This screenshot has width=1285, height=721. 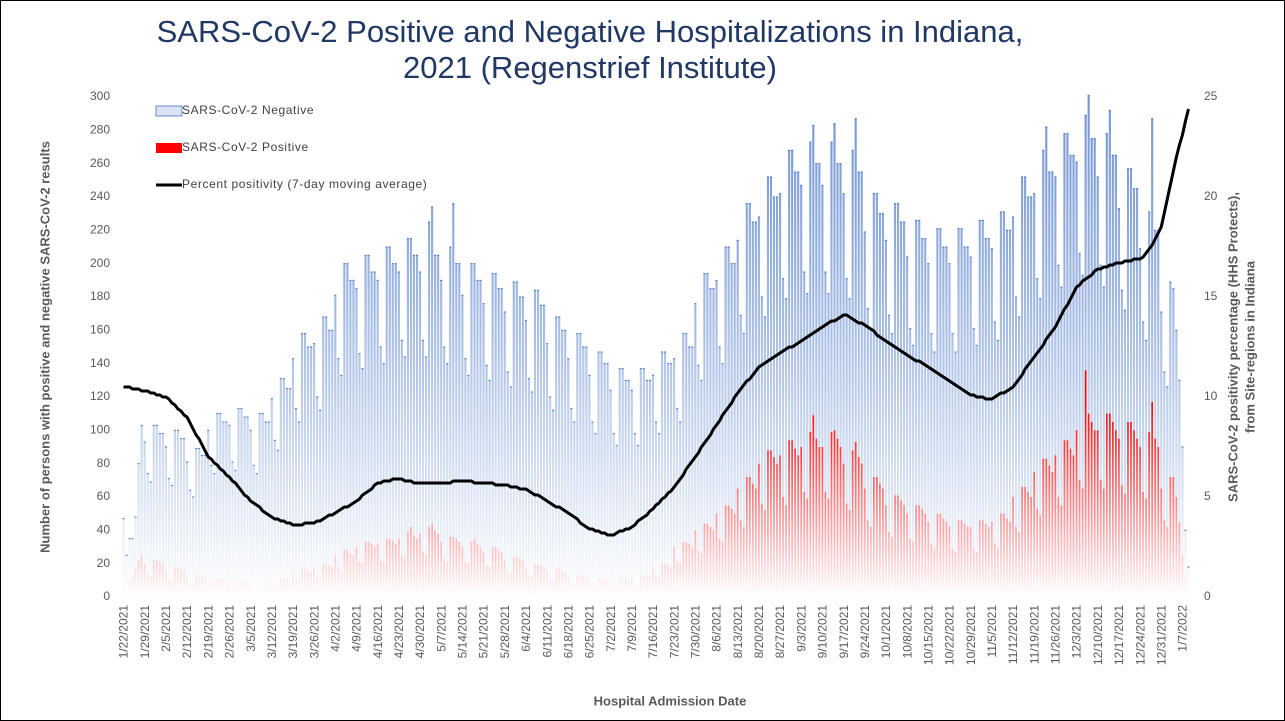 I want to click on x-tick-label: 11/19/2021, so click(x=1034, y=634).